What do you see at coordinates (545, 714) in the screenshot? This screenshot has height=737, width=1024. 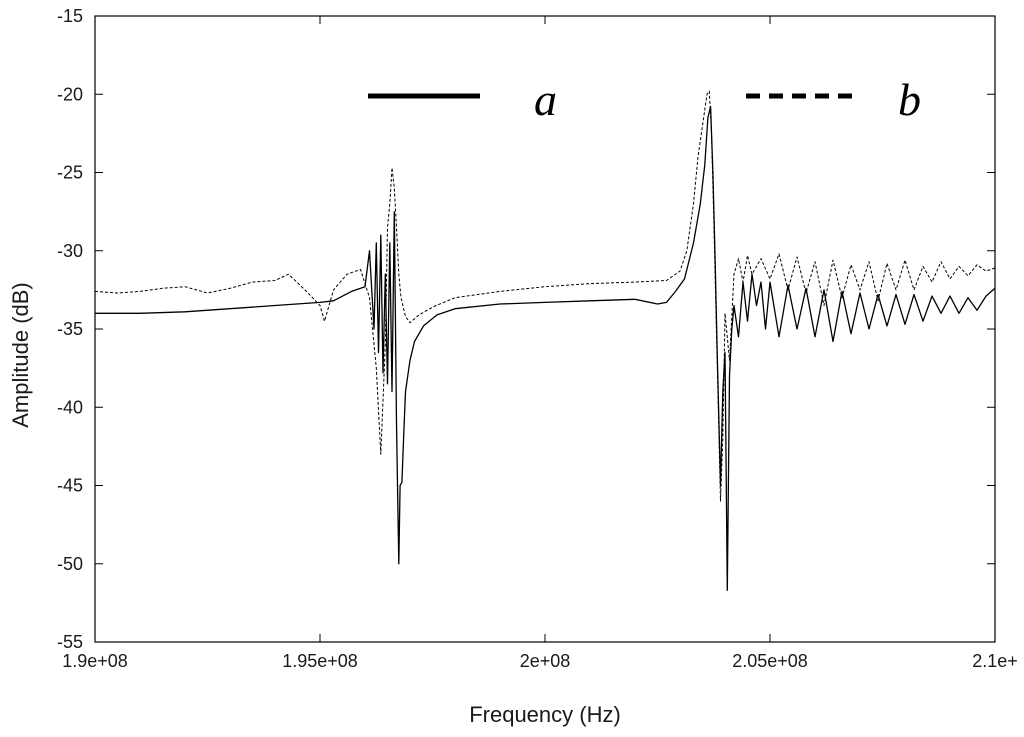 I see `x-axis-title: Frequency (Hz)` at bounding box center [545, 714].